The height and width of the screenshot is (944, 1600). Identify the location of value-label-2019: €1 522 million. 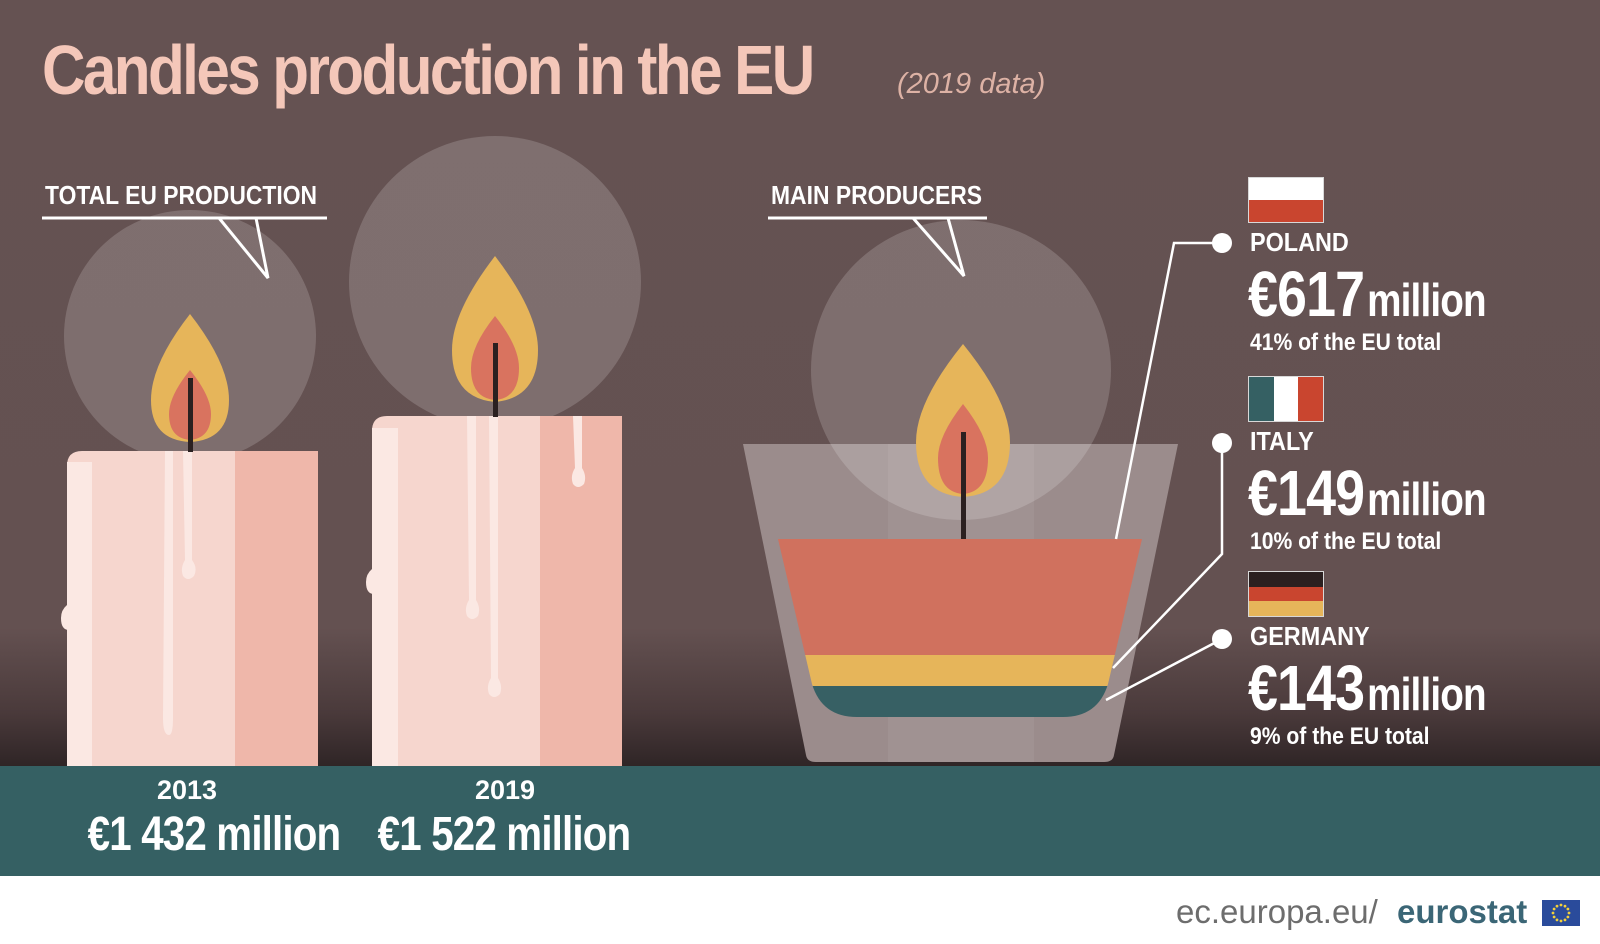
(504, 834).